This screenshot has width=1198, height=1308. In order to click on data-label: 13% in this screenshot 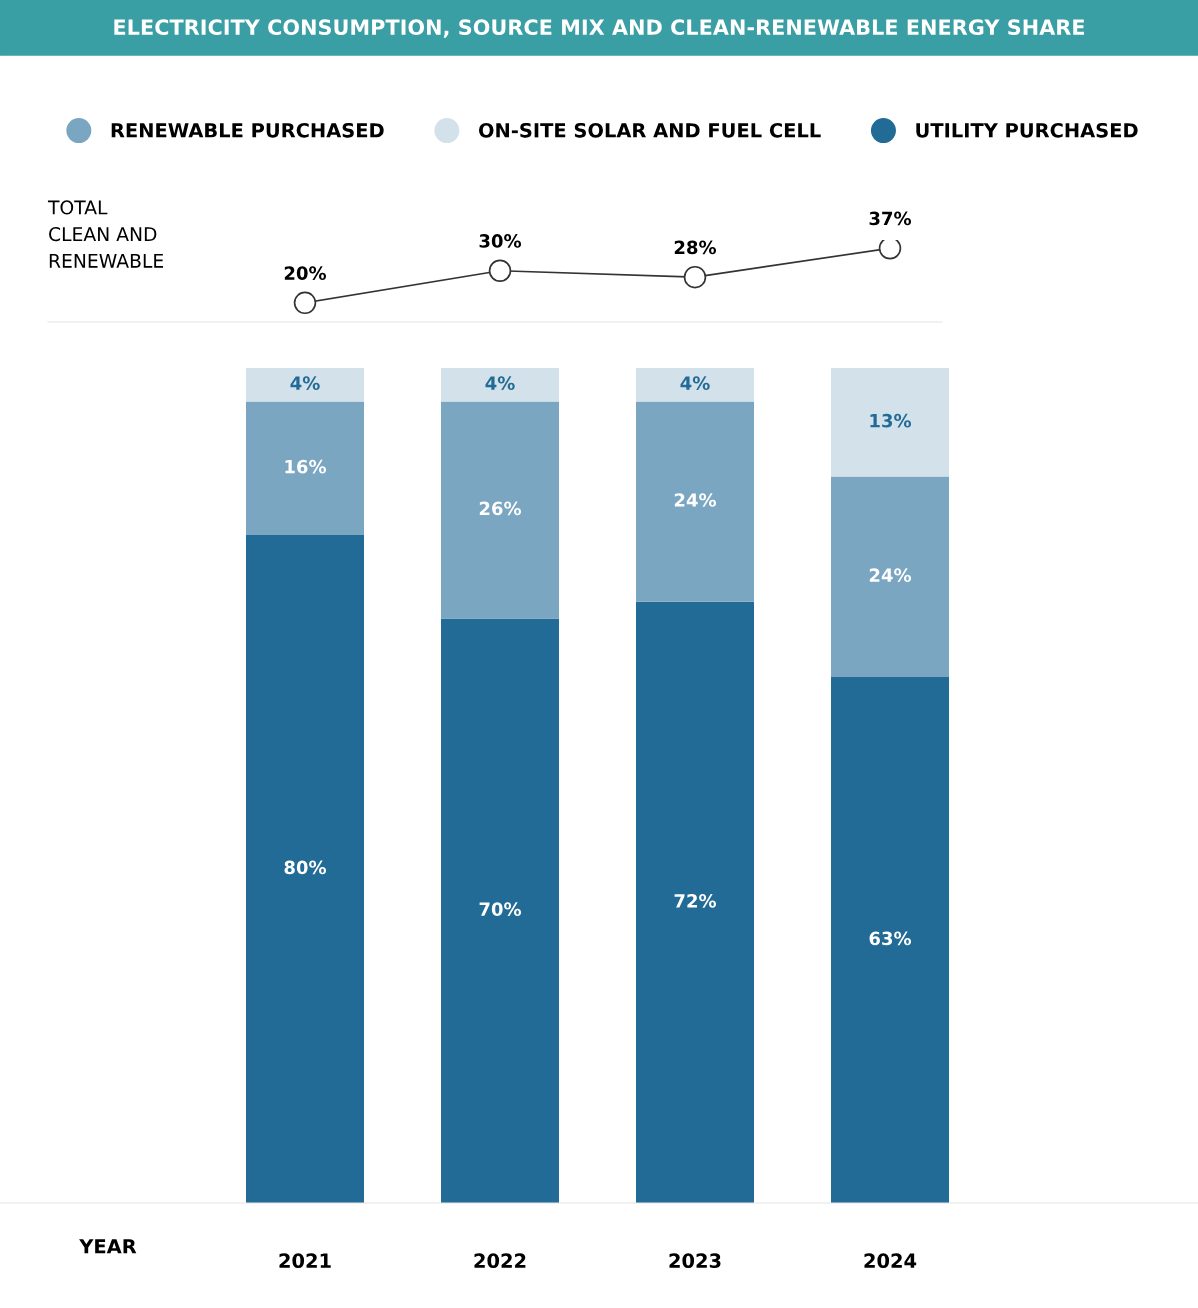, I will do `click(891, 420)`.